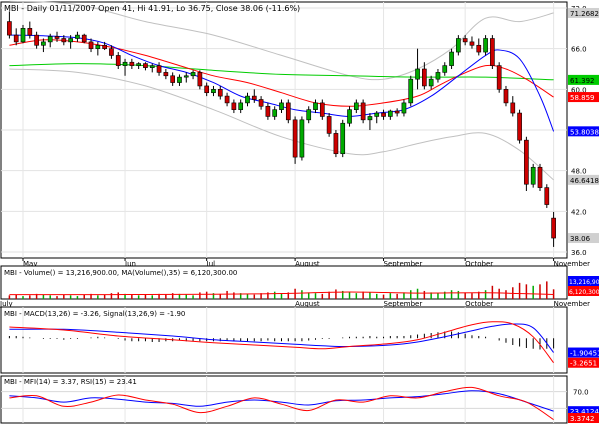 This screenshot has height=425, width=600. Describe the element at coordinates (211, 264) in the screenshot. I see `price-x-label: Jul` at that location.